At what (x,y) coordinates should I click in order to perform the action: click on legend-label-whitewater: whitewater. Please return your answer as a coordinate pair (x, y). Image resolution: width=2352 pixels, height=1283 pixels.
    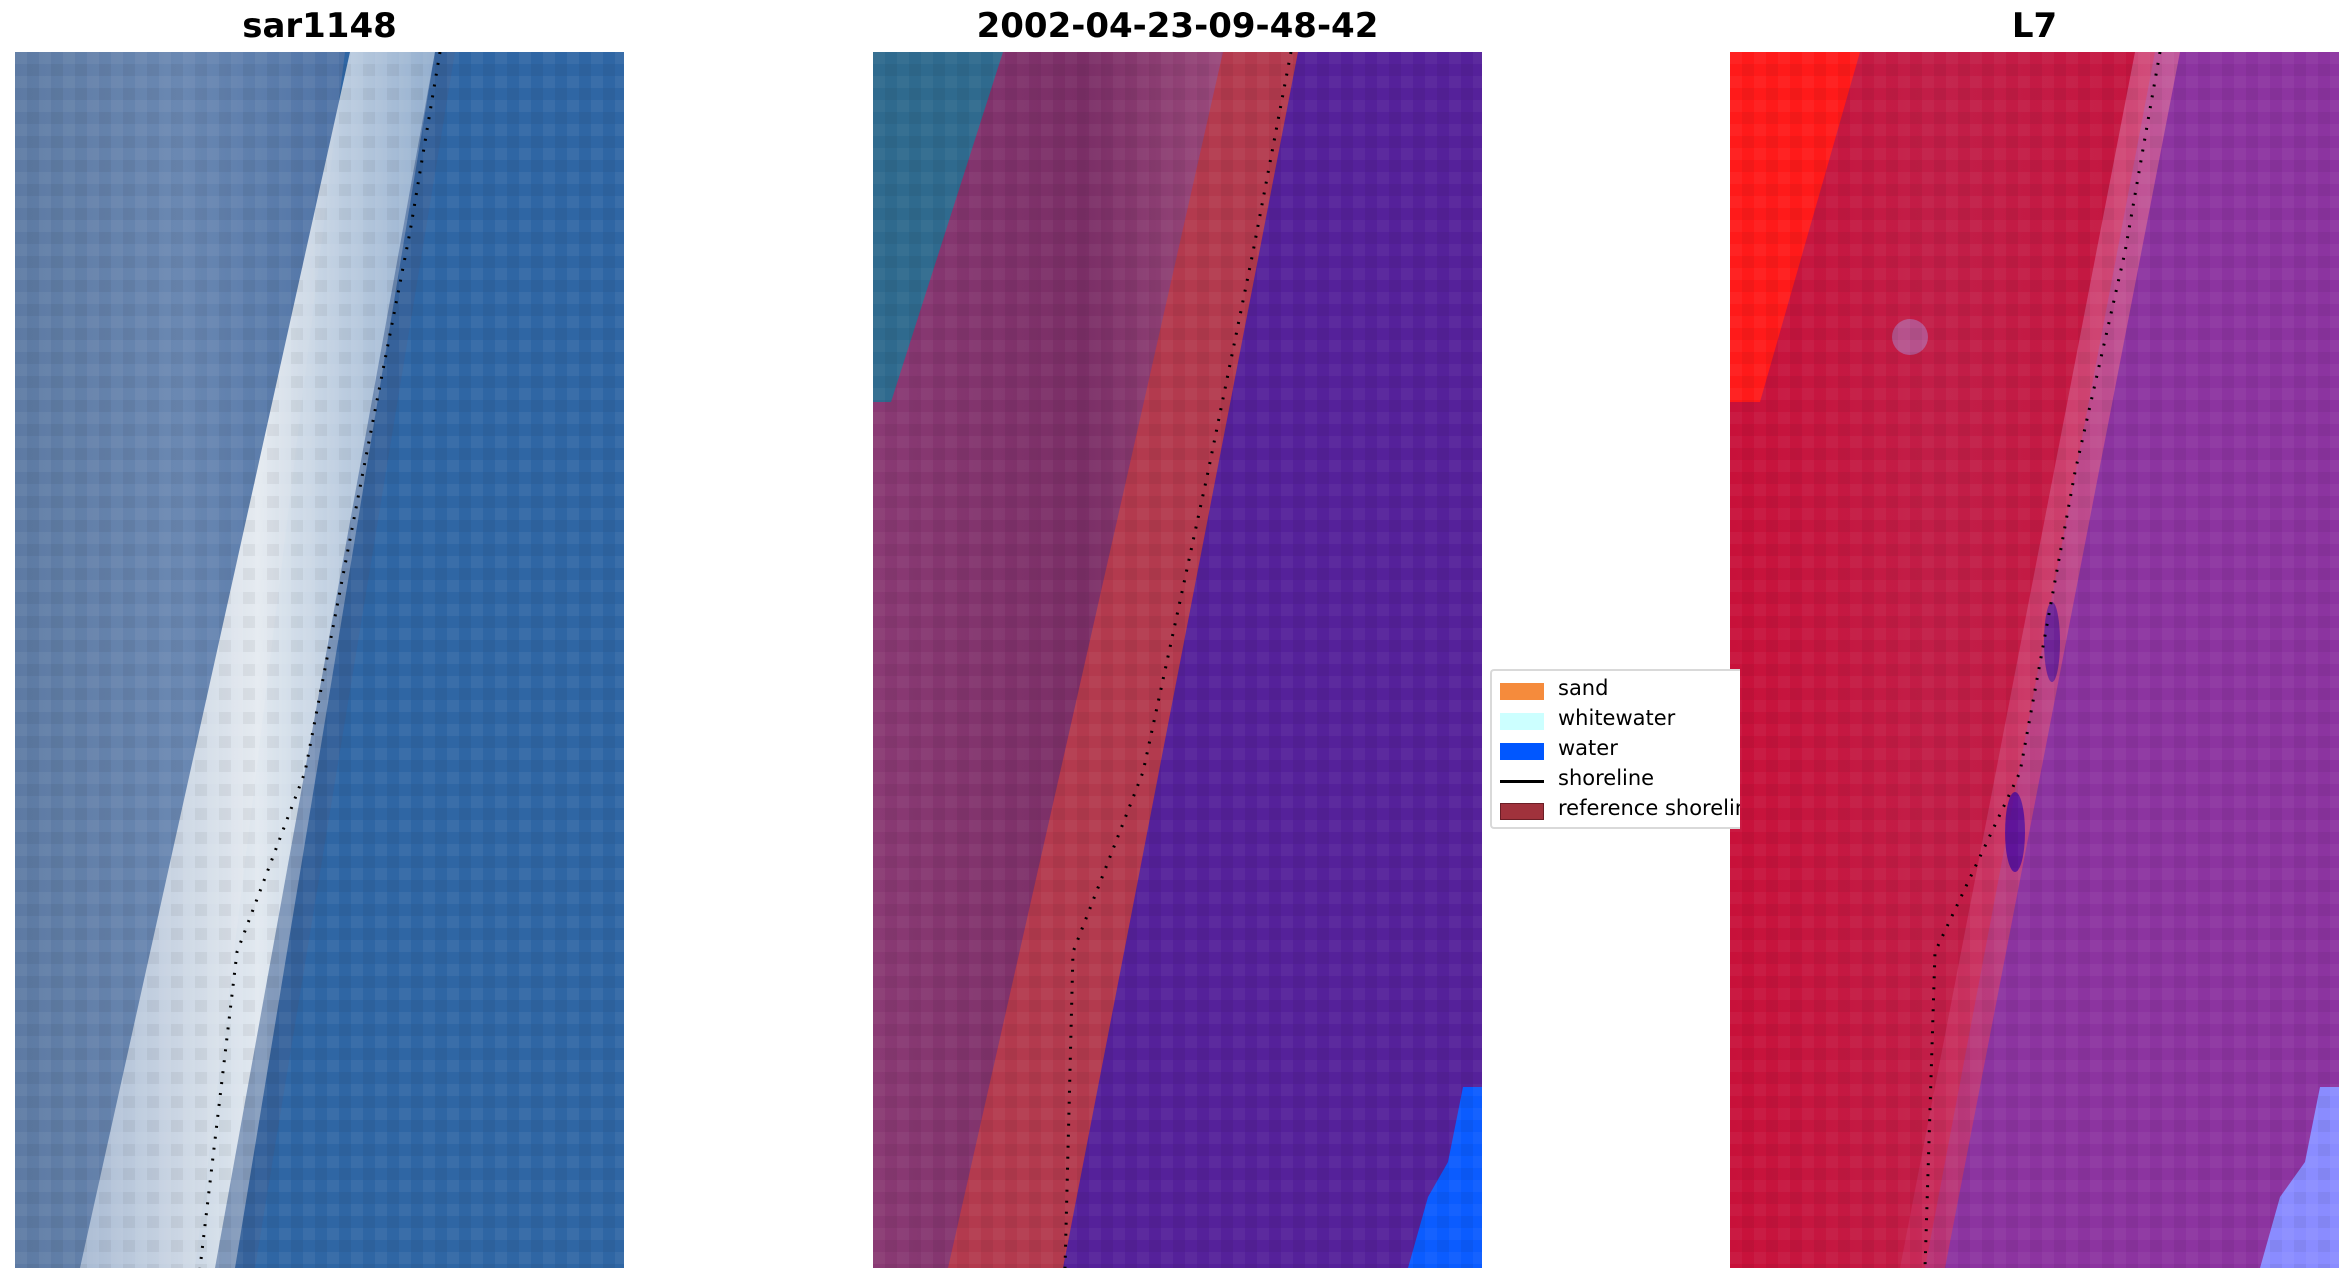
    Looking at the image, I should click on (1617, 718).